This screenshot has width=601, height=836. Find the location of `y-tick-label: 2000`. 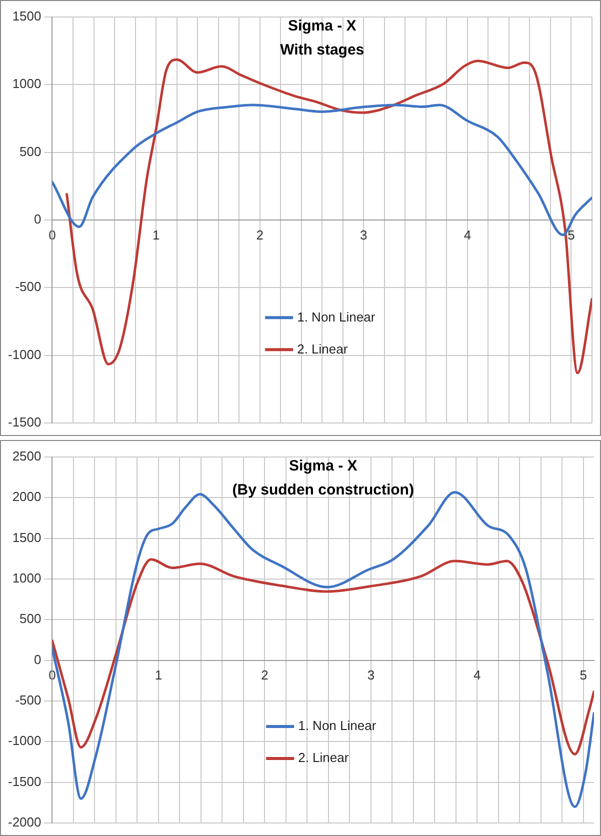

y-tick-label: 2000 is located at coordinates (27, 496).